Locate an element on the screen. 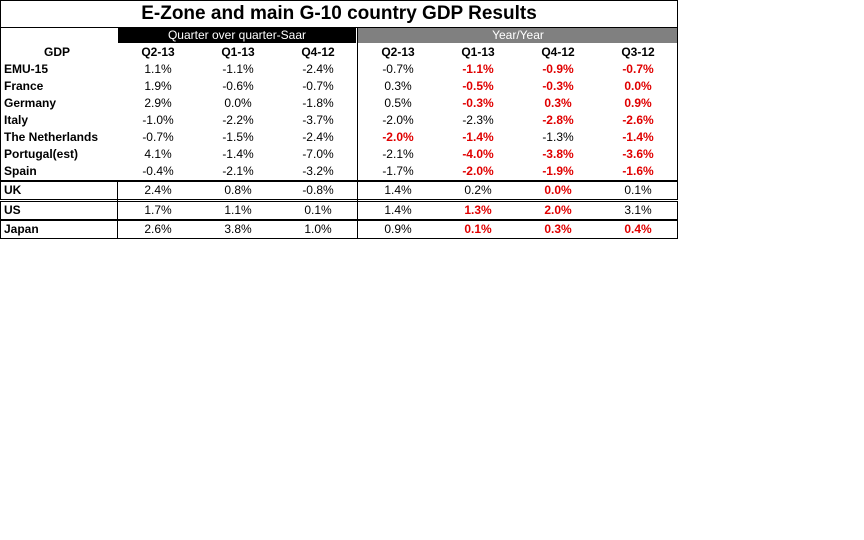 This screenshot has width=864, height=540. table-cell: 0.5% is located at coordinates (398, 103).